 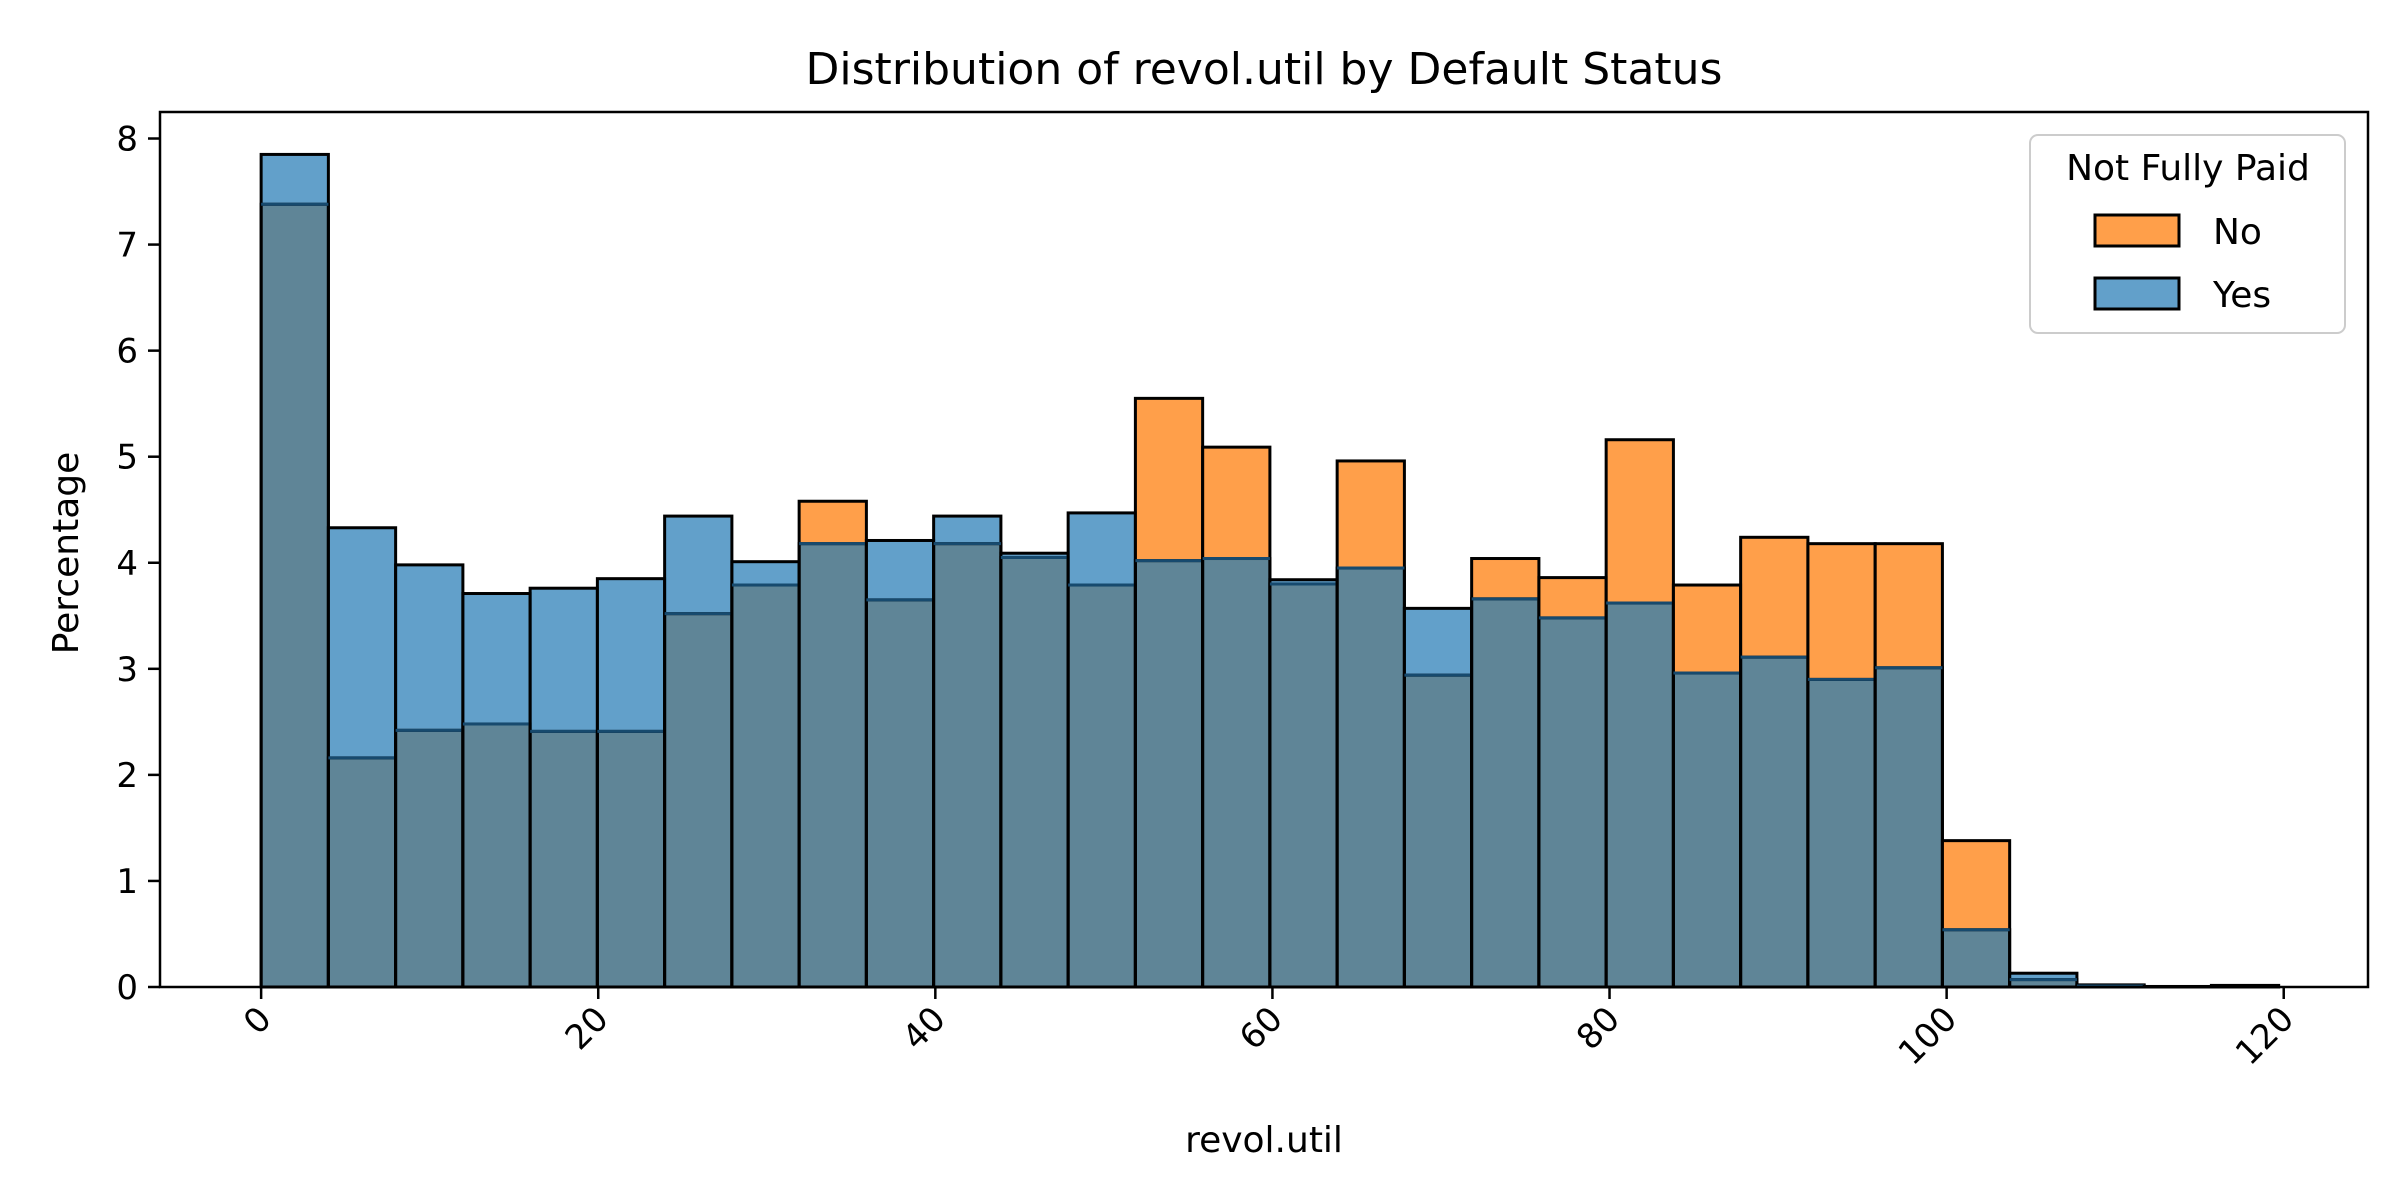 What do you see at coordinates (2137, 293) in the screenshot?
I see `legend-swatch-yes` at bounding box center [2137, 293].